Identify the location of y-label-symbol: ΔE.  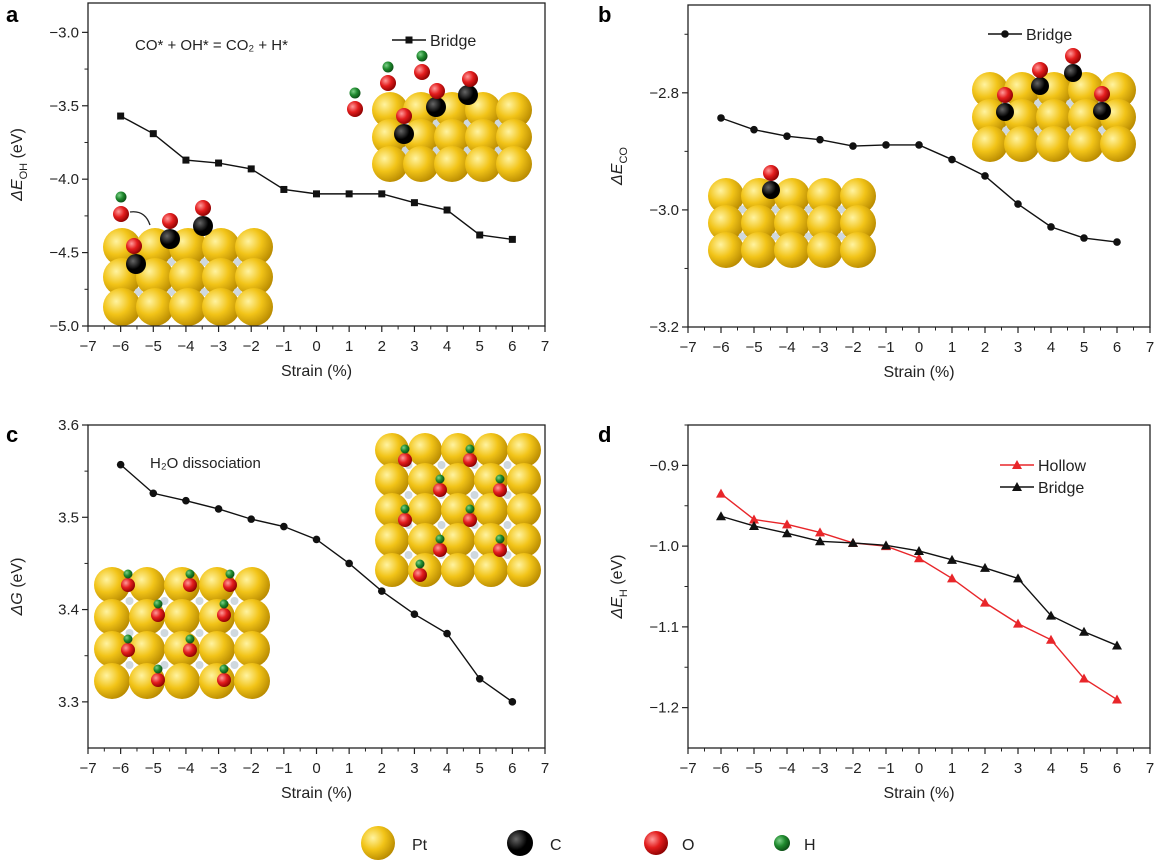
(17, 190).